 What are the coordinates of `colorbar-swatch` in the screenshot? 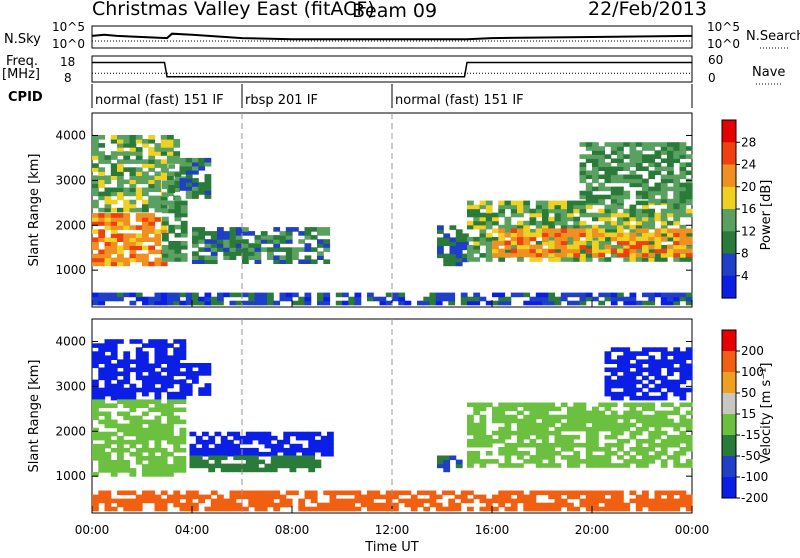 It's located at (729, 243).